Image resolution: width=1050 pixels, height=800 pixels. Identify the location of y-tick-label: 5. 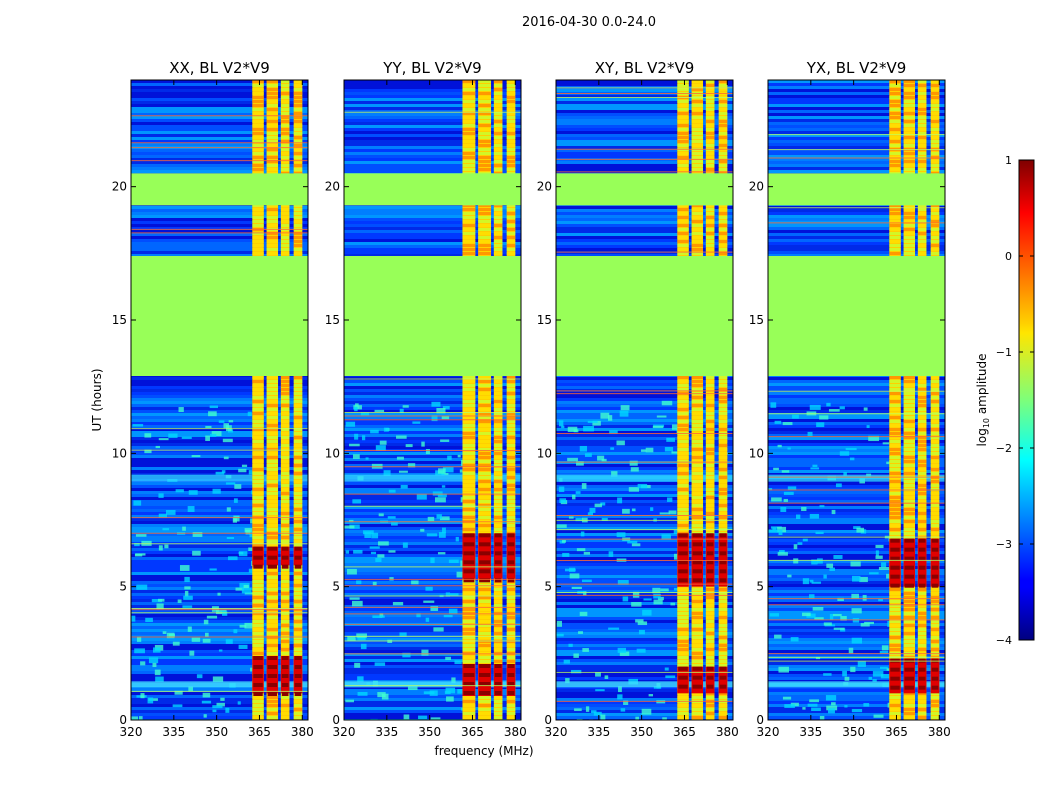
(760, 587).